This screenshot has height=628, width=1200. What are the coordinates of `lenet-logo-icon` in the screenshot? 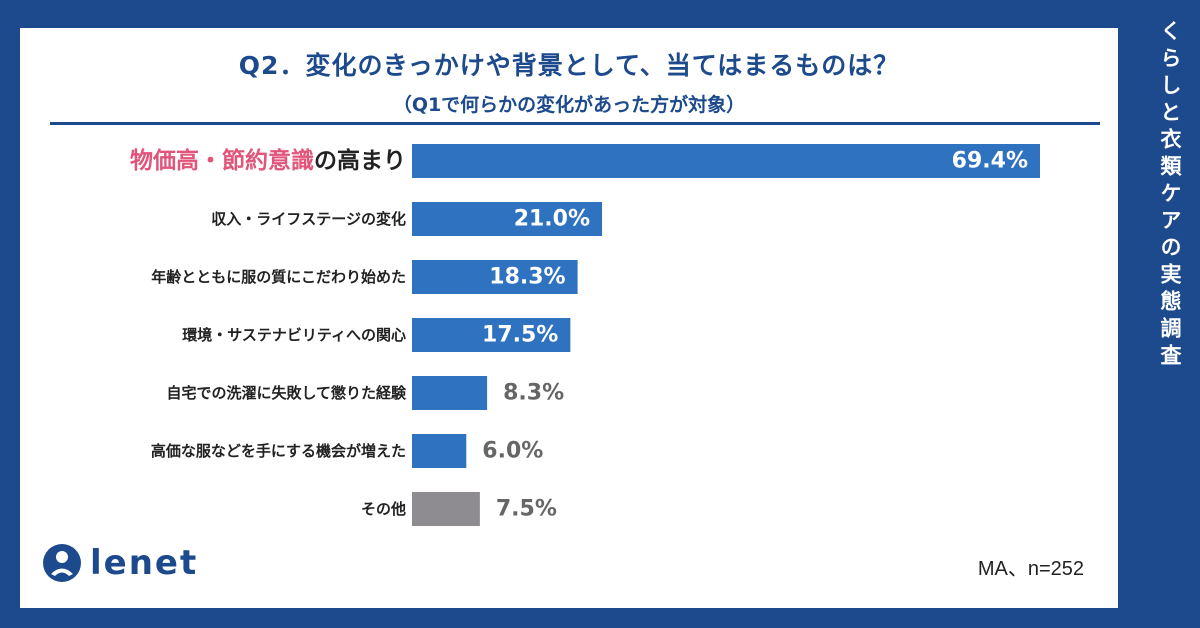 It's located at (62, 563).